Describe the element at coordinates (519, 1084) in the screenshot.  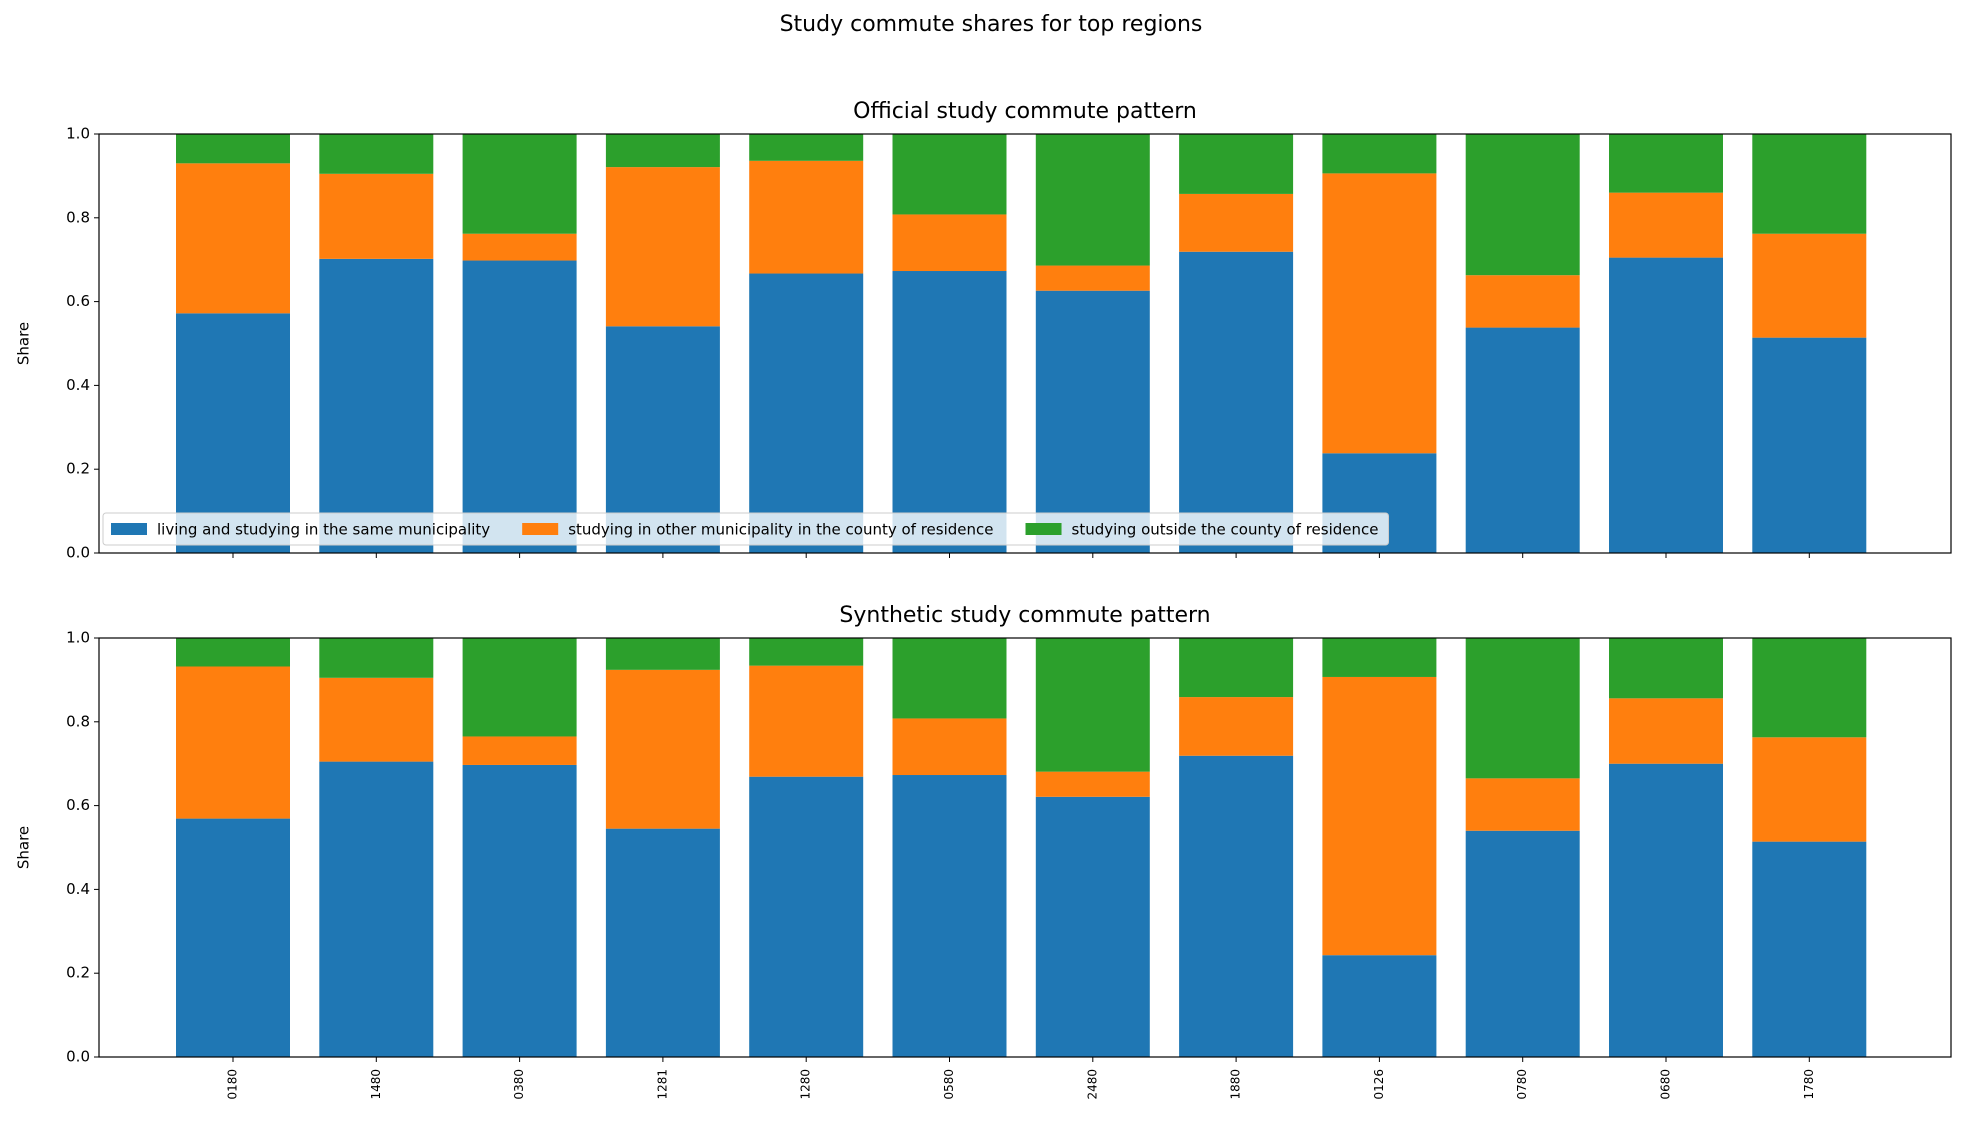
I see `x-tick-label: 0380` at that location.